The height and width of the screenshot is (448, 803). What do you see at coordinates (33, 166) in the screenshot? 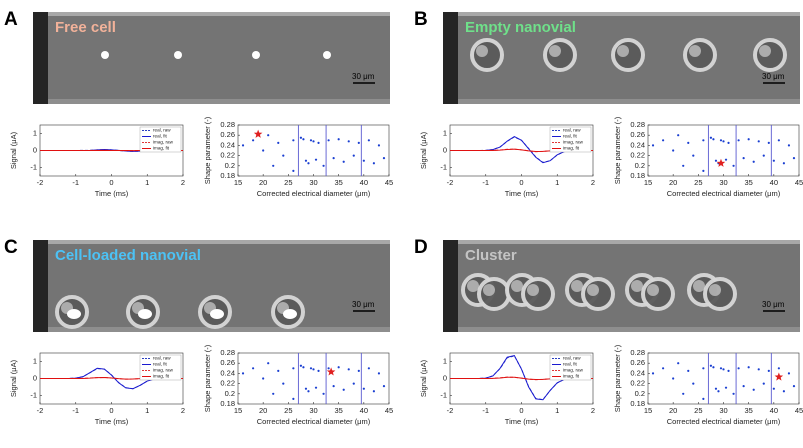
I see `y-tick-label: -1` at bounding box center [33, 166].